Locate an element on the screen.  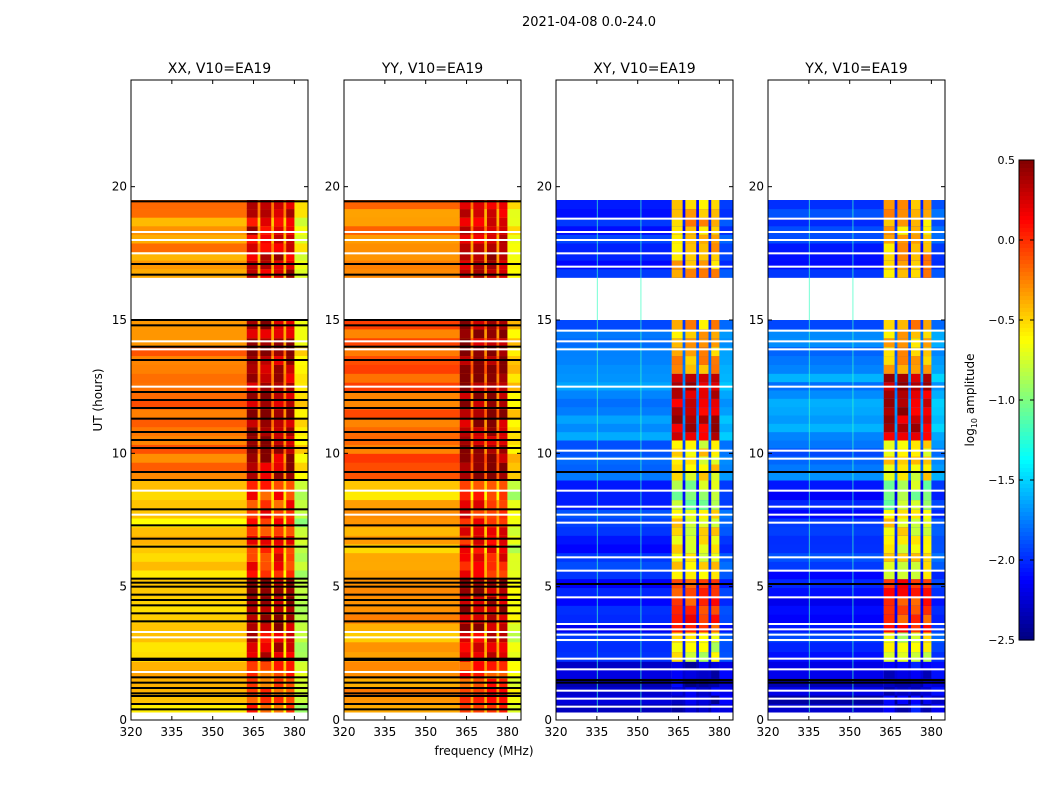
colorbar-tick-label: 0.0 is located at coordinates (1007, 240).